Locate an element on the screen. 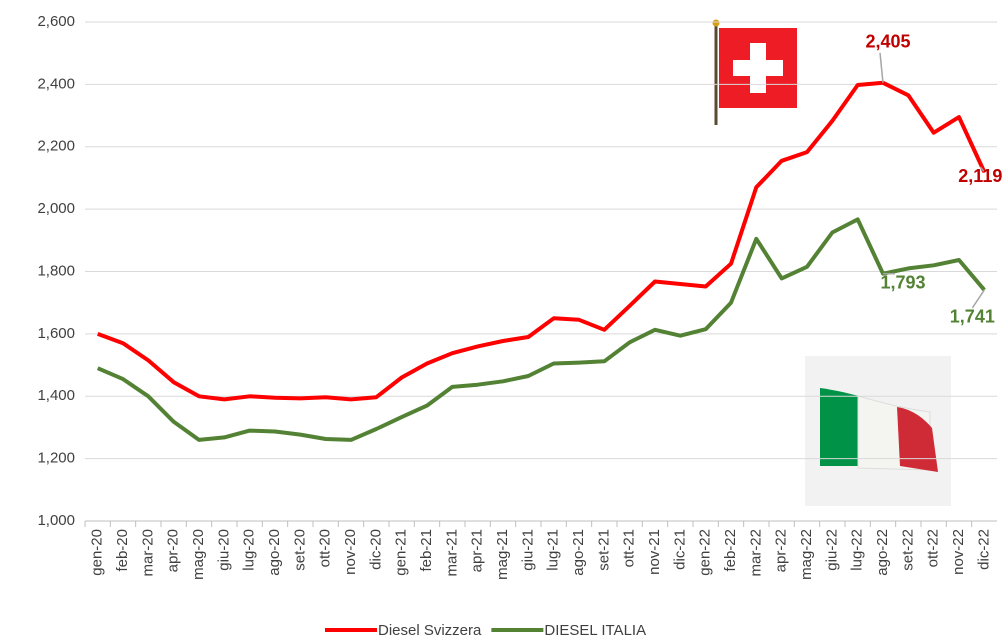 The width and height of the screenshot is (1008, 641). x-tick-label: dic-21 is located at coordinates (679, 549).